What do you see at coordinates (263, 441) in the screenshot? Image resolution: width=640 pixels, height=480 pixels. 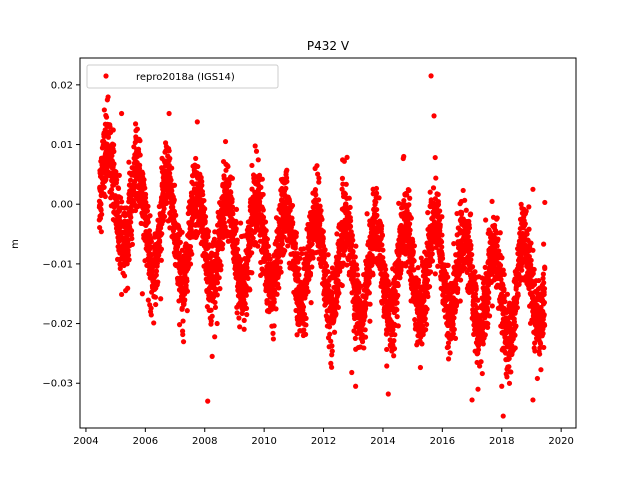 I see `x-tick-label: 2010` at bounding box center [263, 441].